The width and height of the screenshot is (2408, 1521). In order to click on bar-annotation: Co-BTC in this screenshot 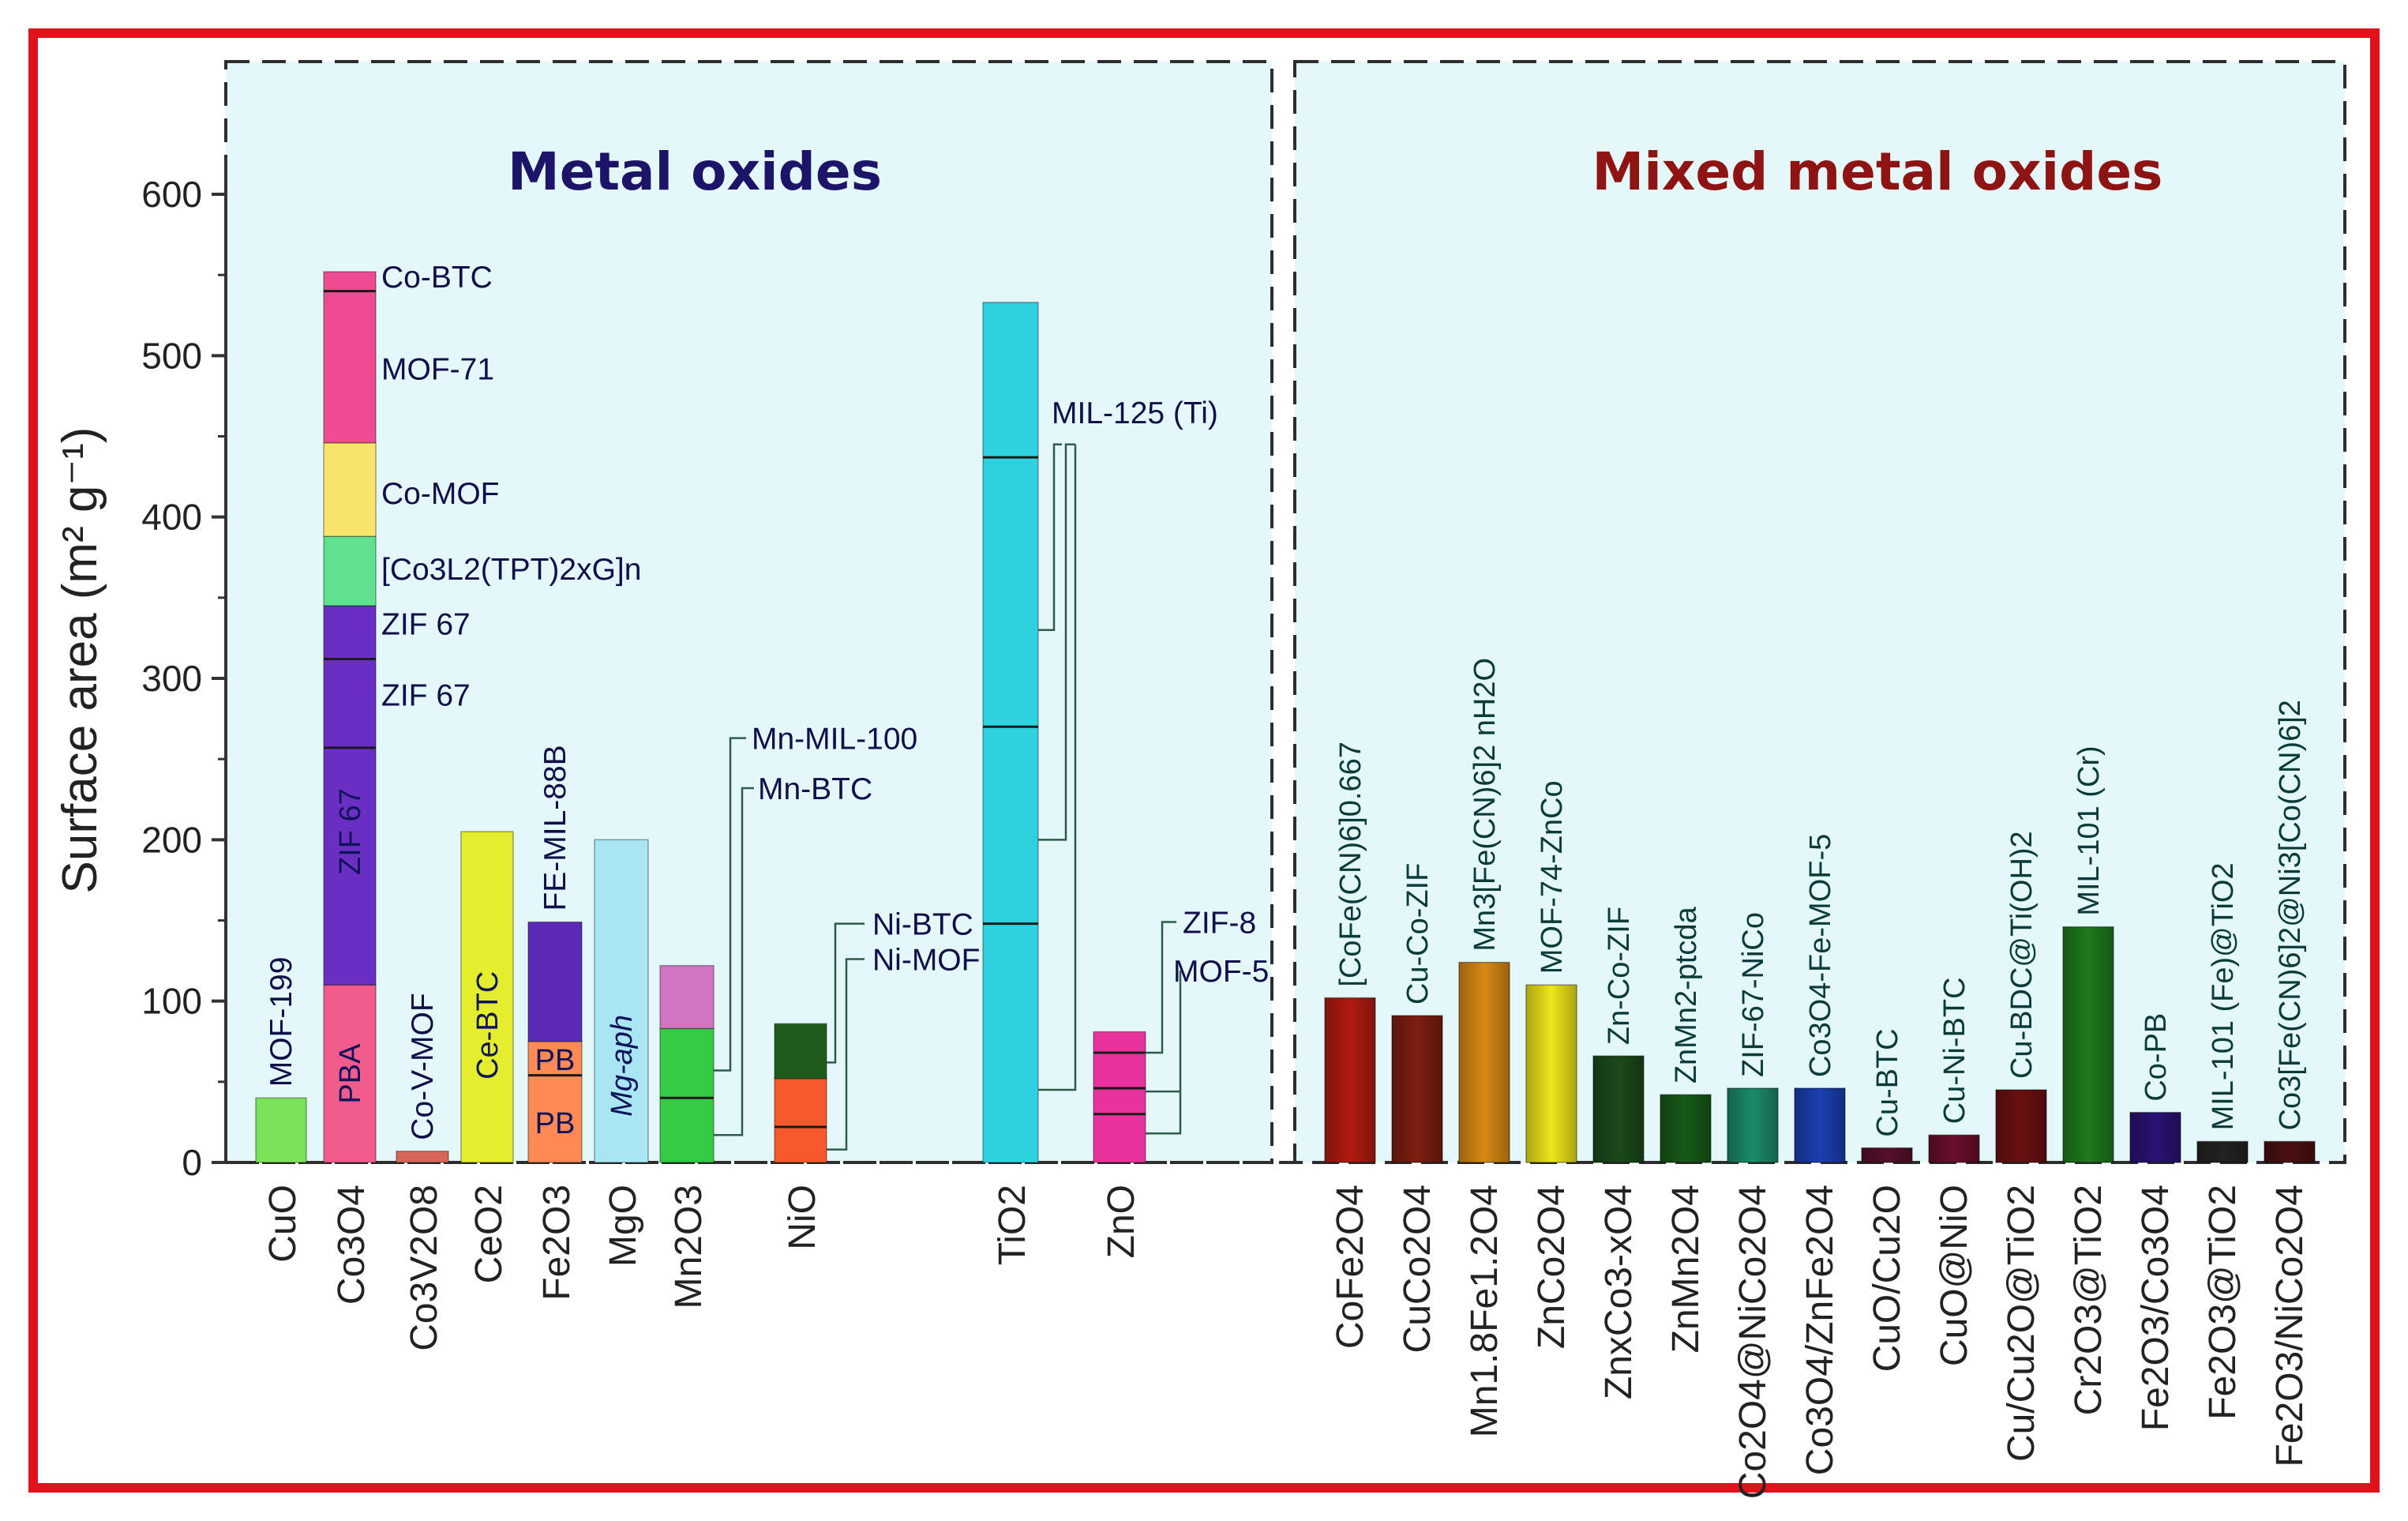, I will do `click(437, 278)`.